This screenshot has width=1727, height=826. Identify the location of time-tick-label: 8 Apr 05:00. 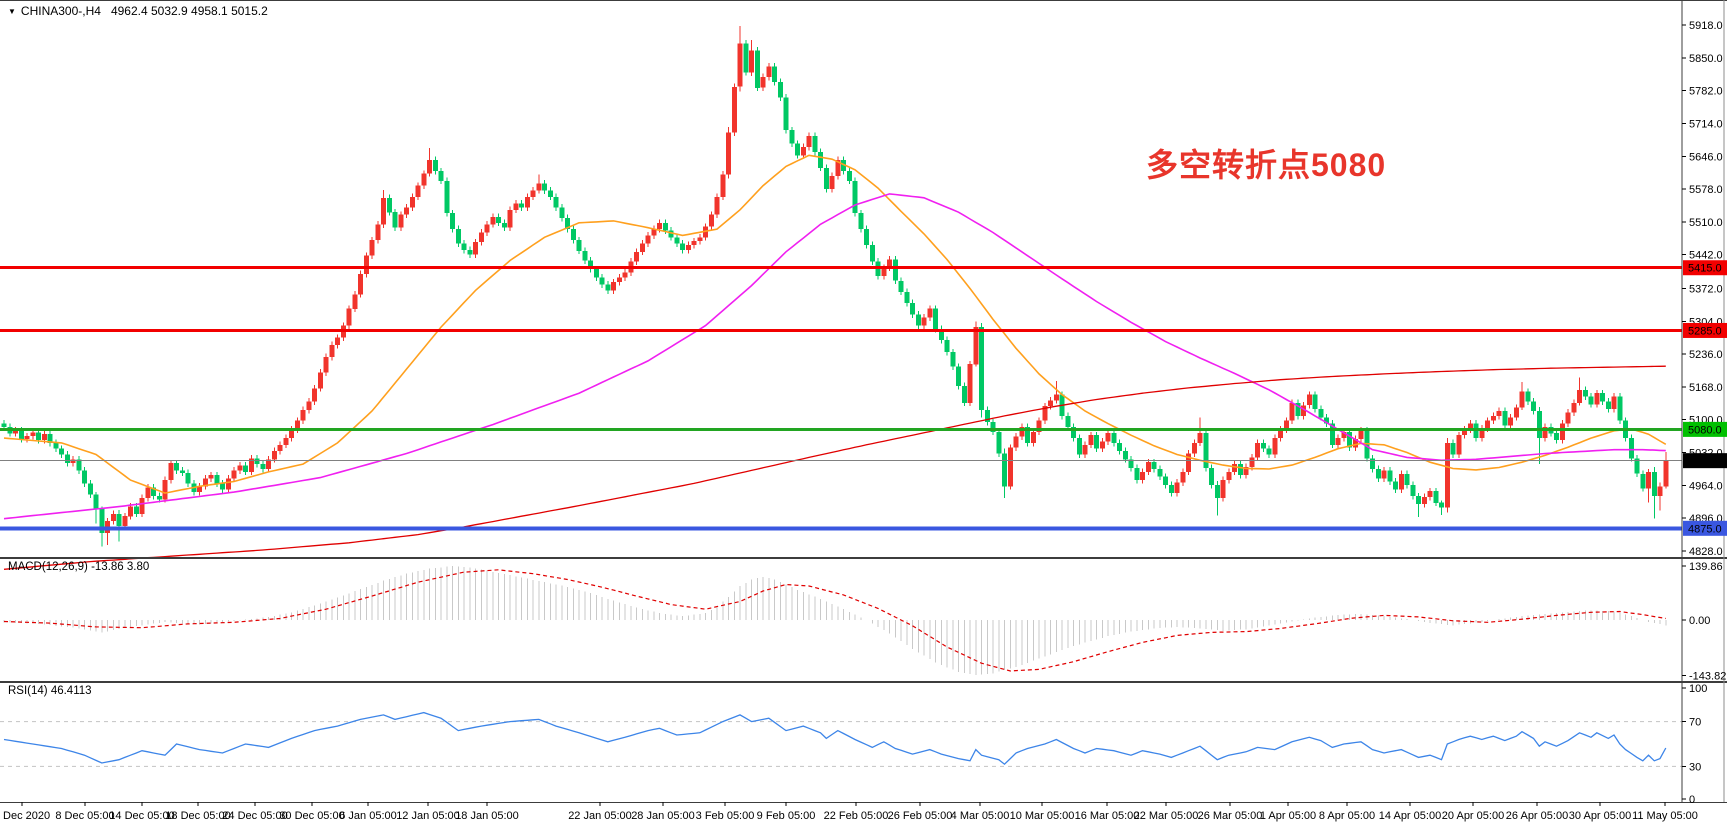
(1347, 816).